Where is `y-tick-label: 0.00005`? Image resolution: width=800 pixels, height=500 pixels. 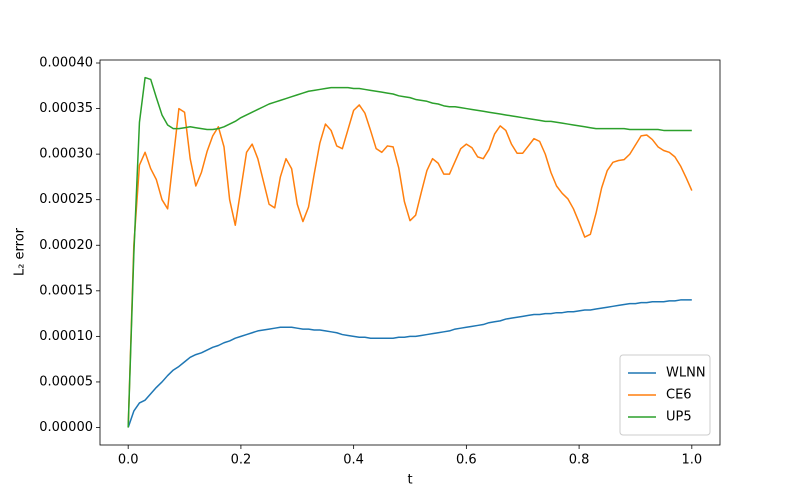
y-tick-label: 0.00005 is located at coordinates (66, 381).